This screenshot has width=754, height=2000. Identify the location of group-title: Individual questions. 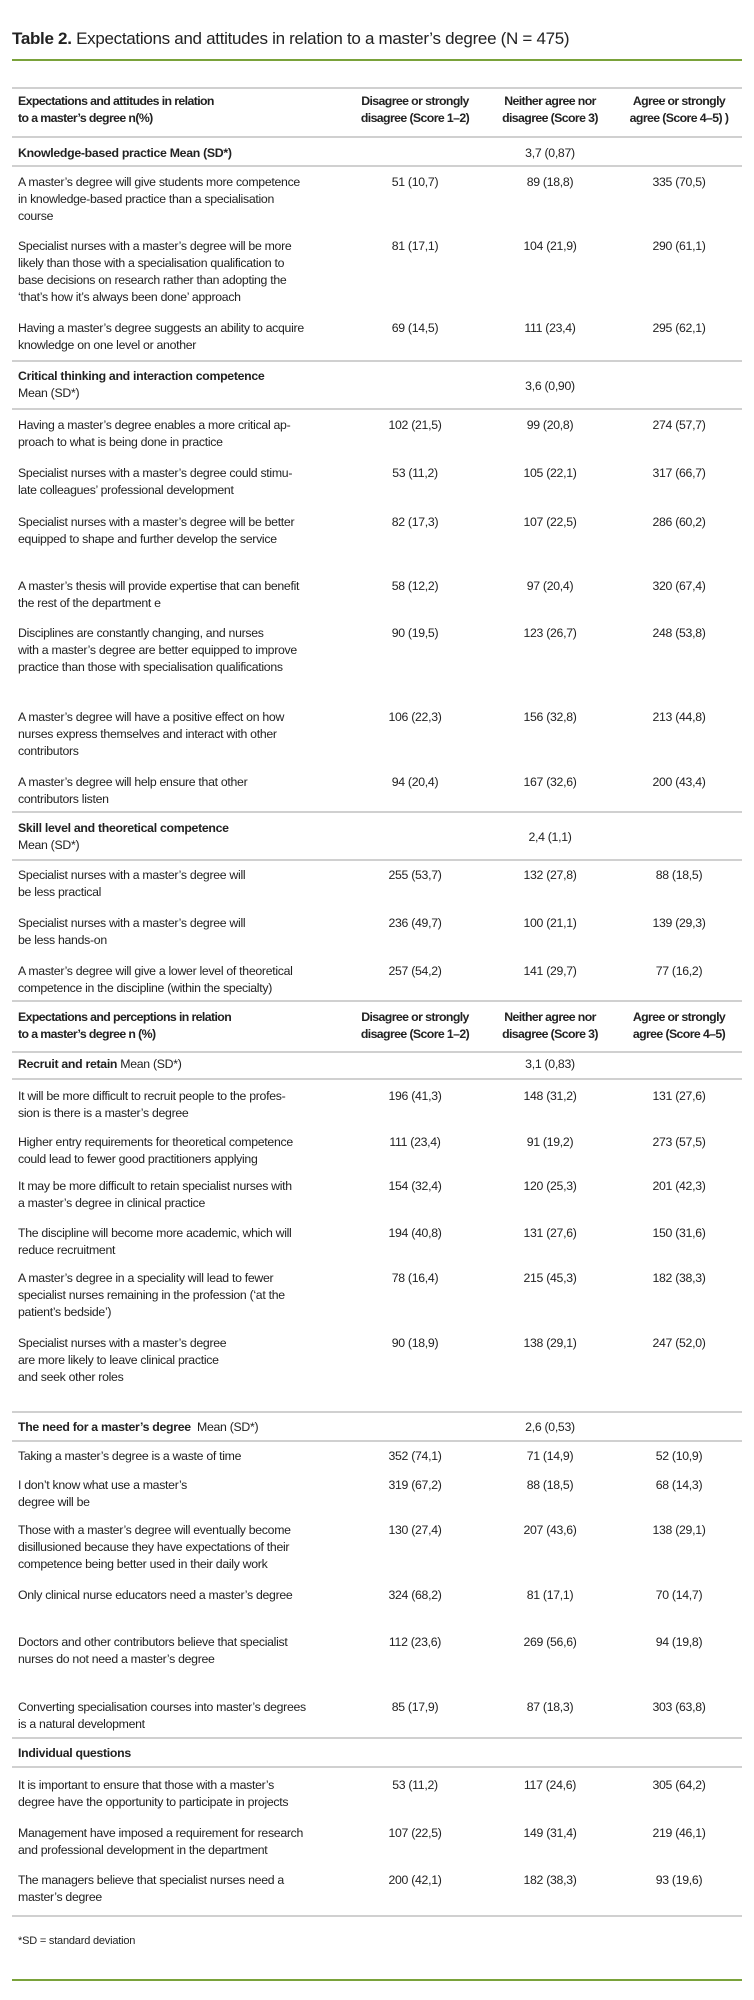
(74, 1753).